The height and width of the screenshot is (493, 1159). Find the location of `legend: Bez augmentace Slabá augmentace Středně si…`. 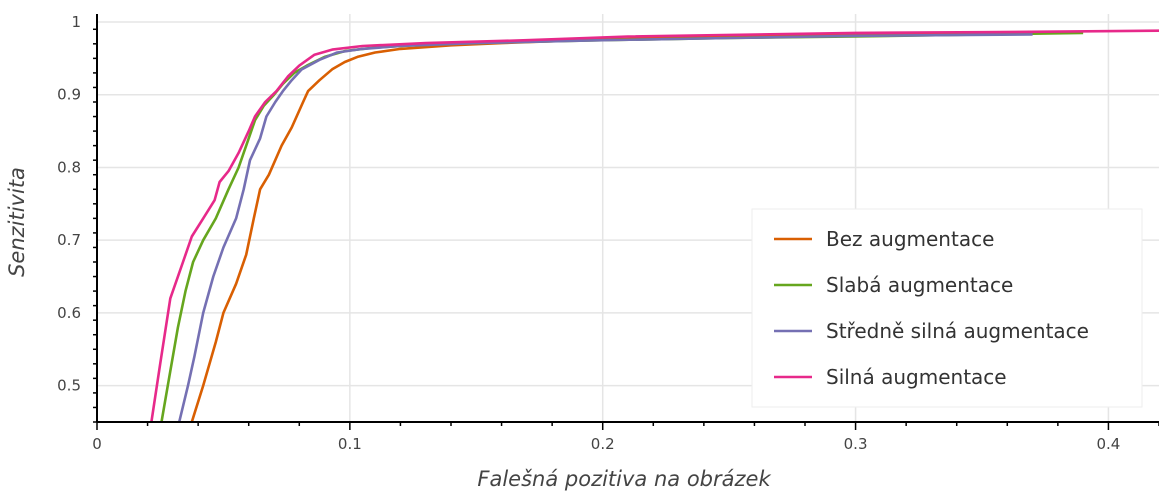

legend: Bez augmentace Slabá augmentace Středně si… is located at coordinates (947, 308).